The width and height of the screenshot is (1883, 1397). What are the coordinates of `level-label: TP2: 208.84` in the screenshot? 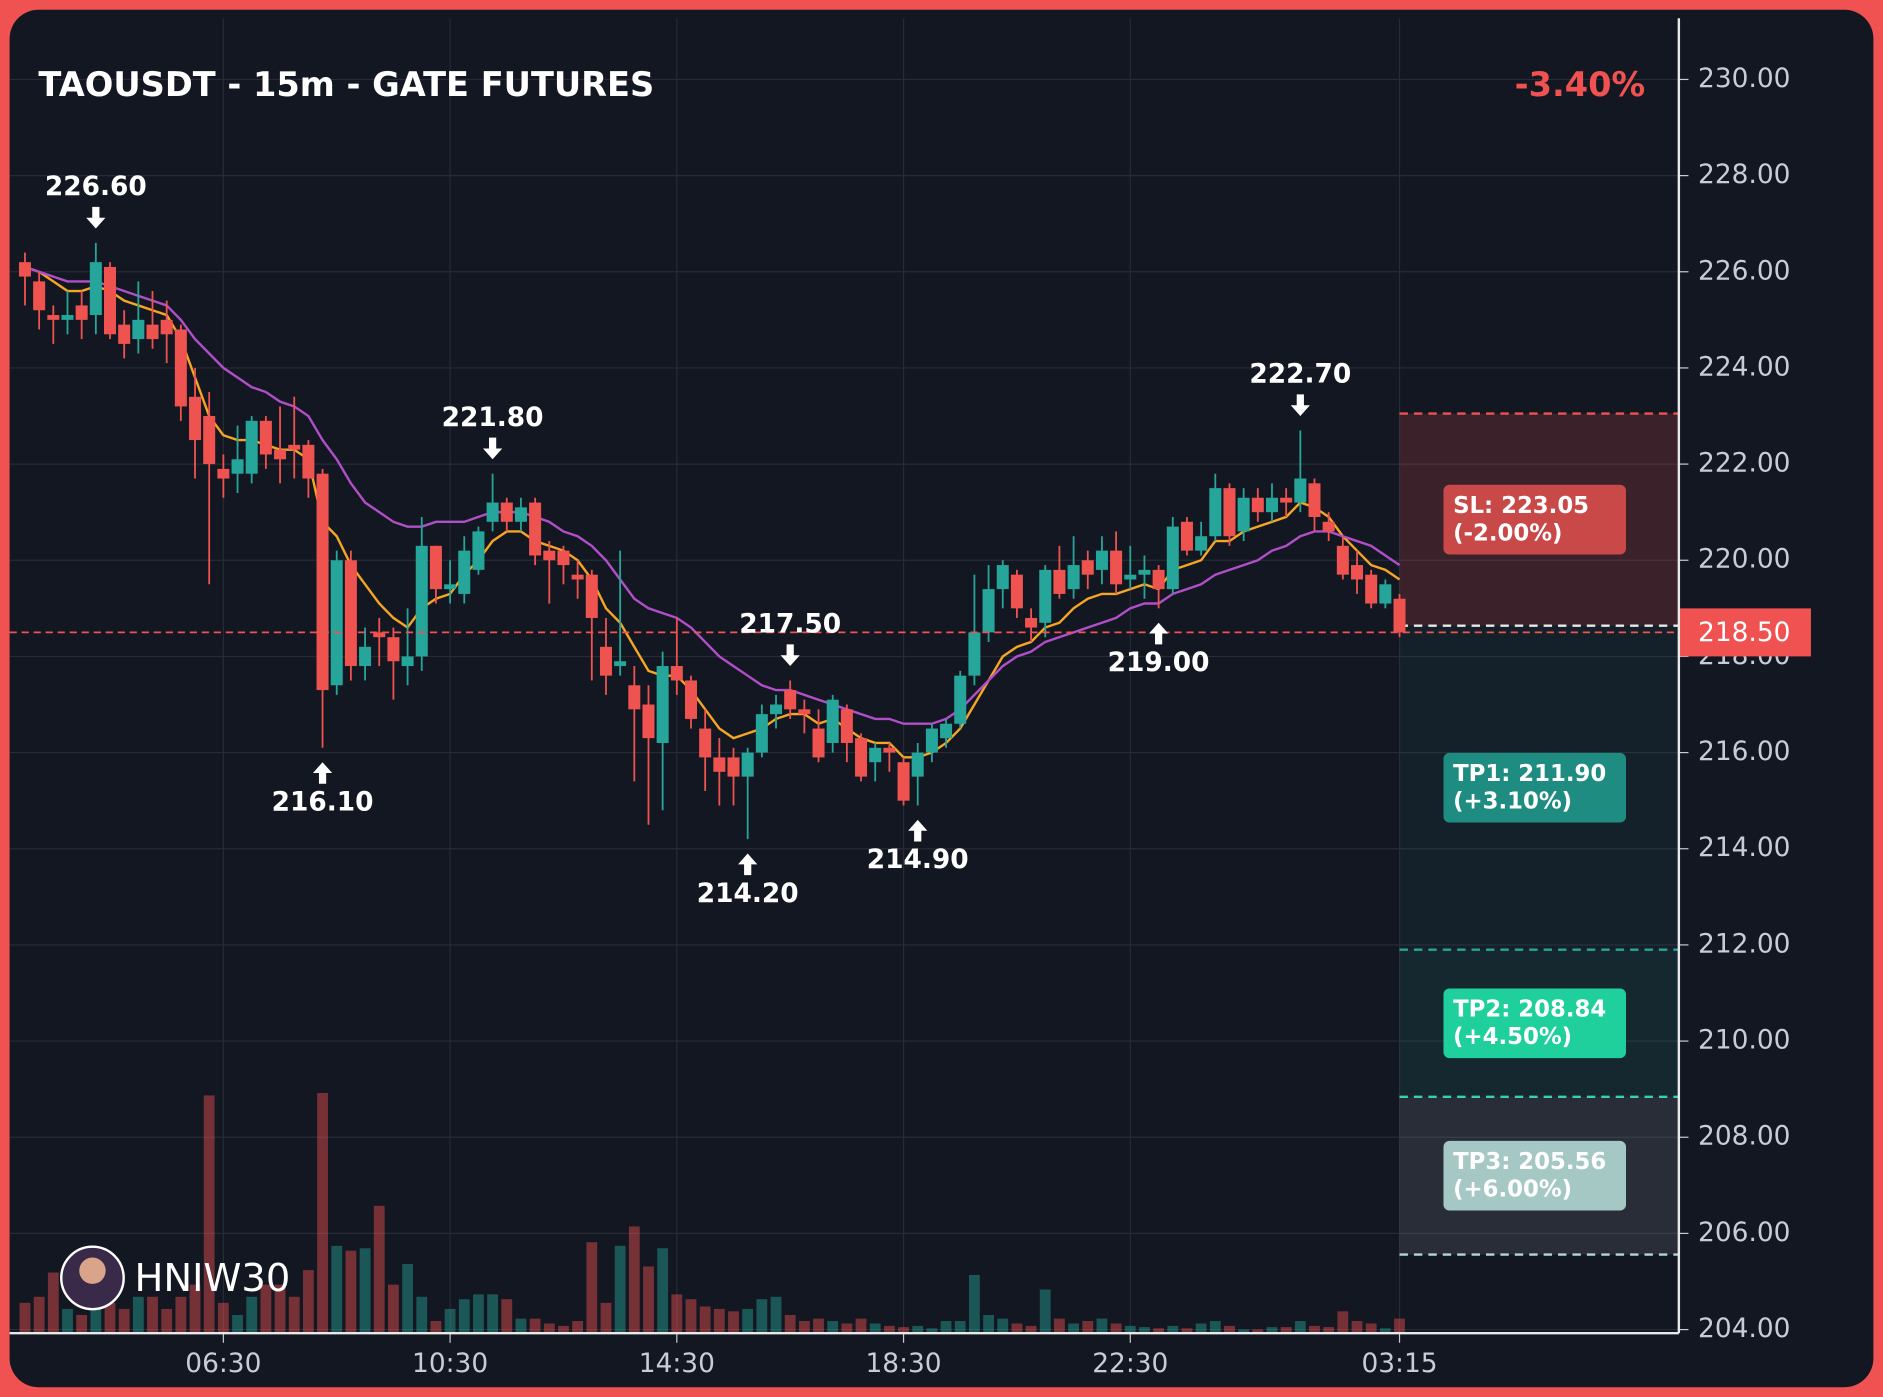 It's located at (1529, 1010).